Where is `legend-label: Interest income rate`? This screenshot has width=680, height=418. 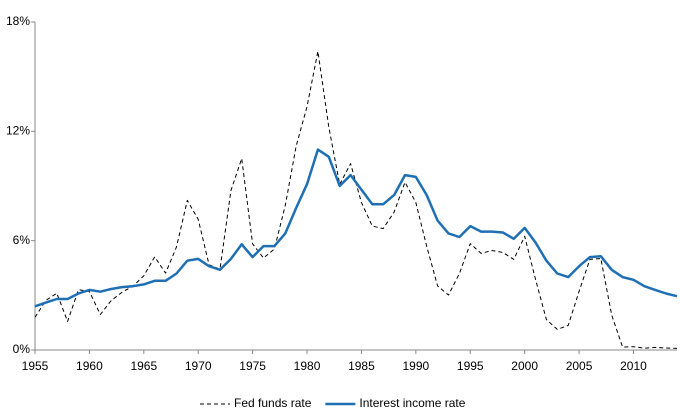 legend-label: Interest income rate is located at coordinates (412, 403).